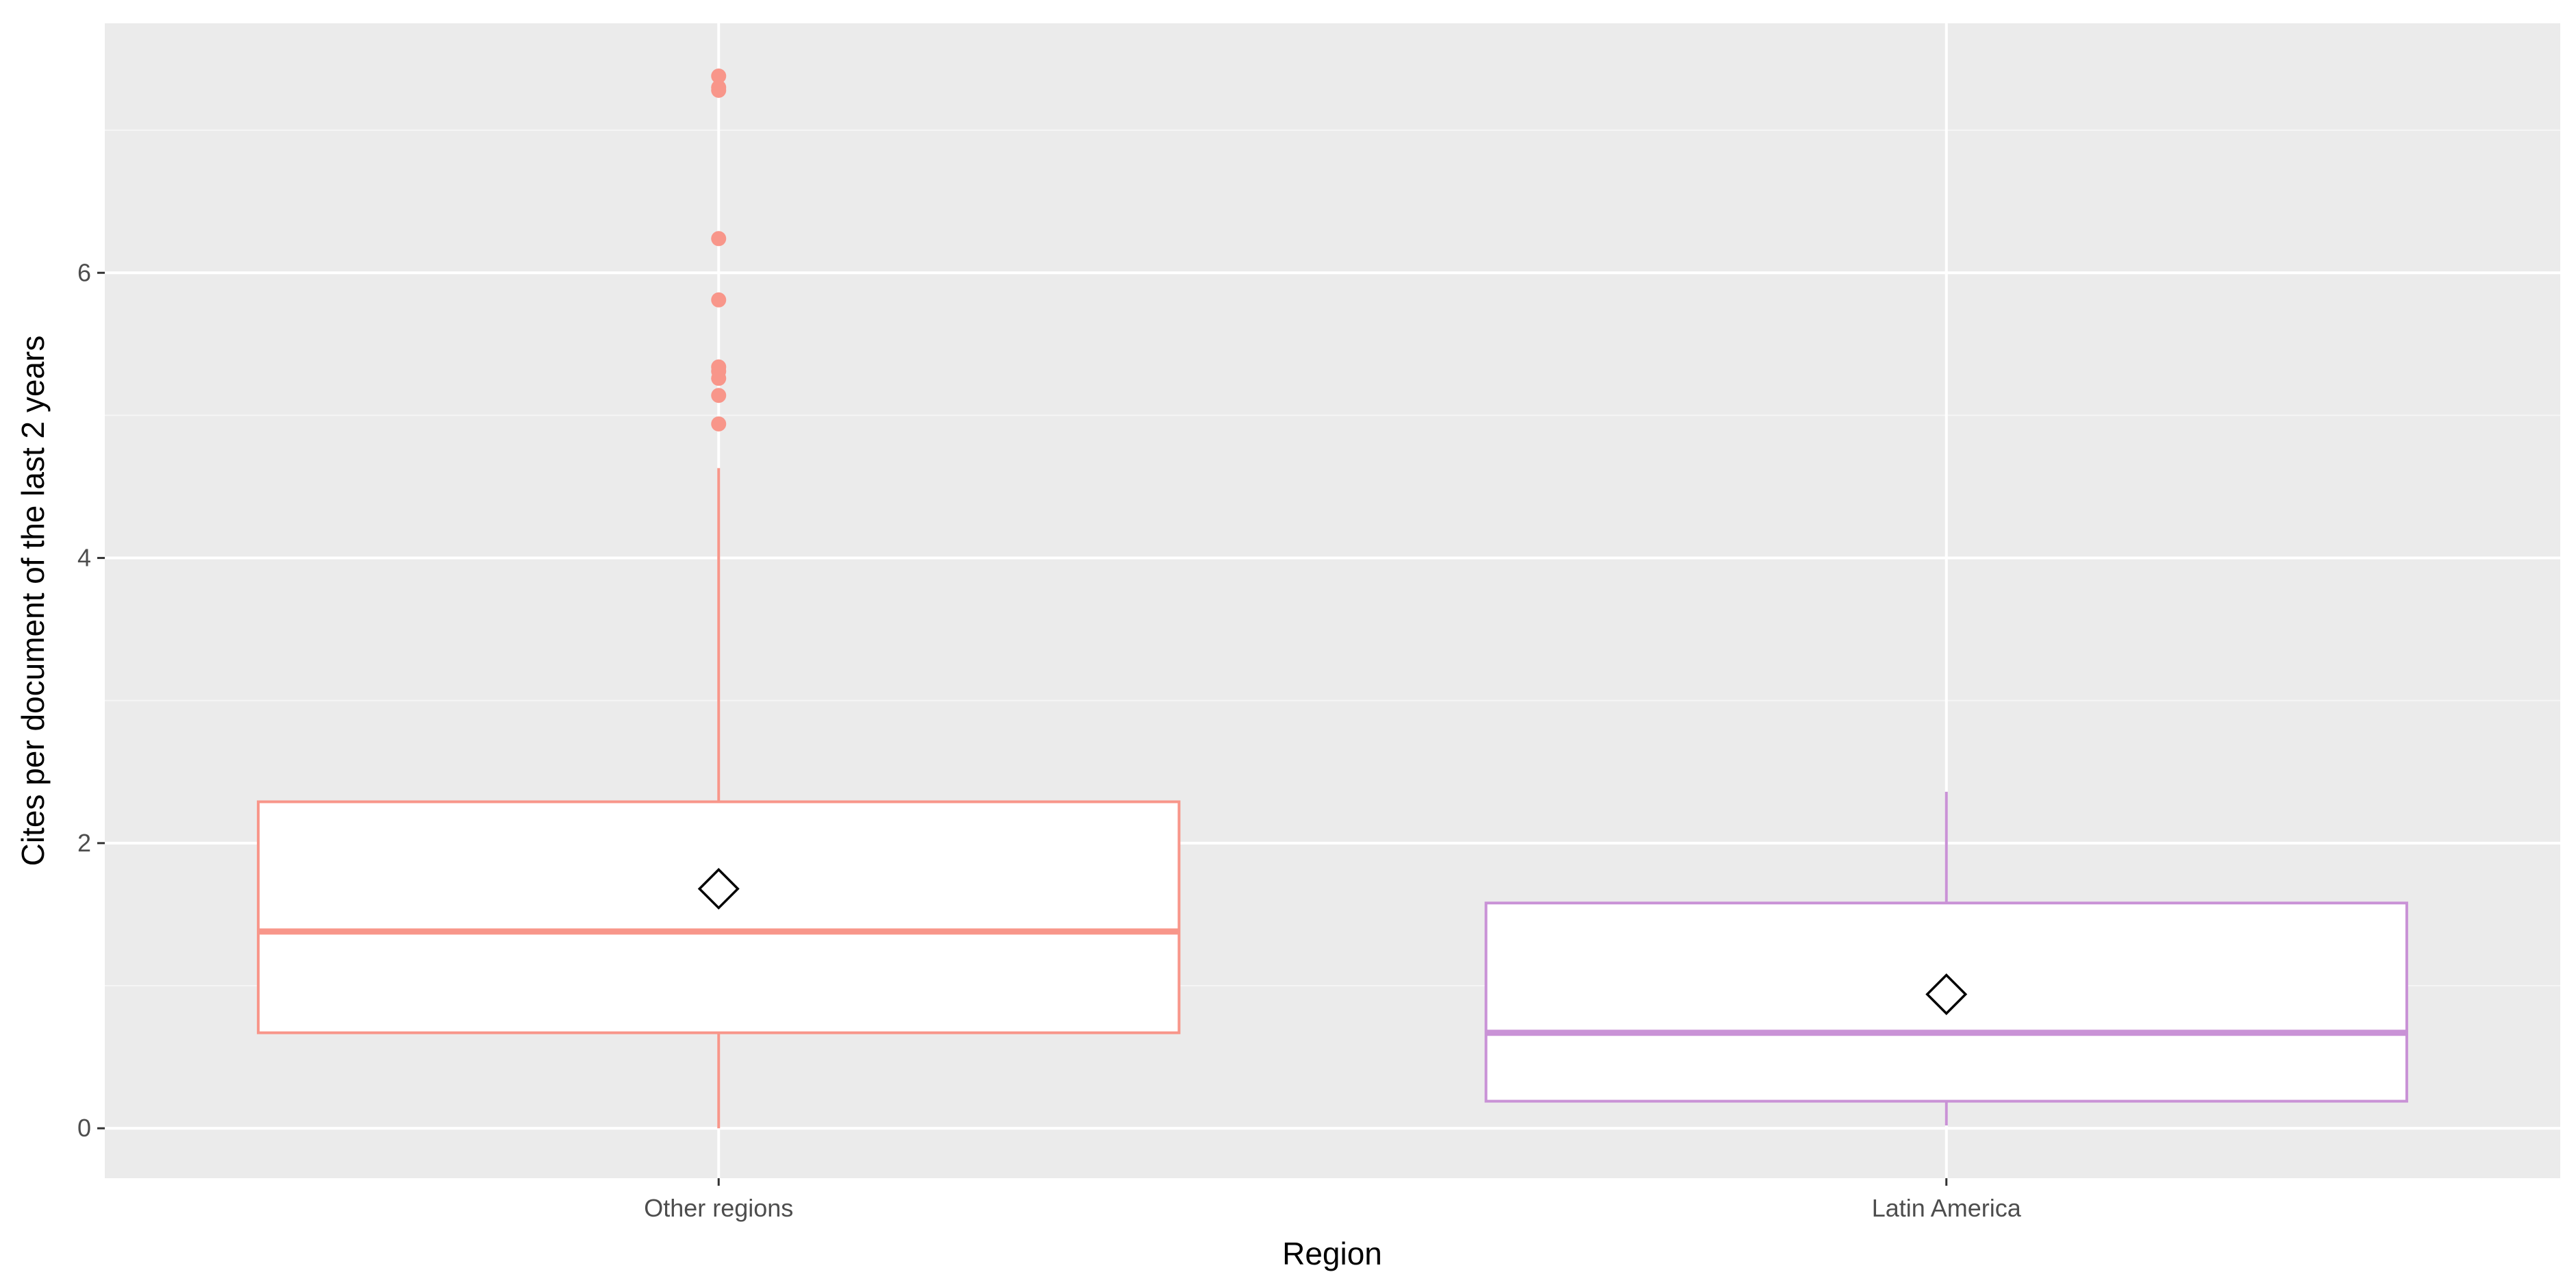 The height and width of the screenshot is (1283, 2576). I want to click on x-axis-title: Region, so click(1332, 1253).